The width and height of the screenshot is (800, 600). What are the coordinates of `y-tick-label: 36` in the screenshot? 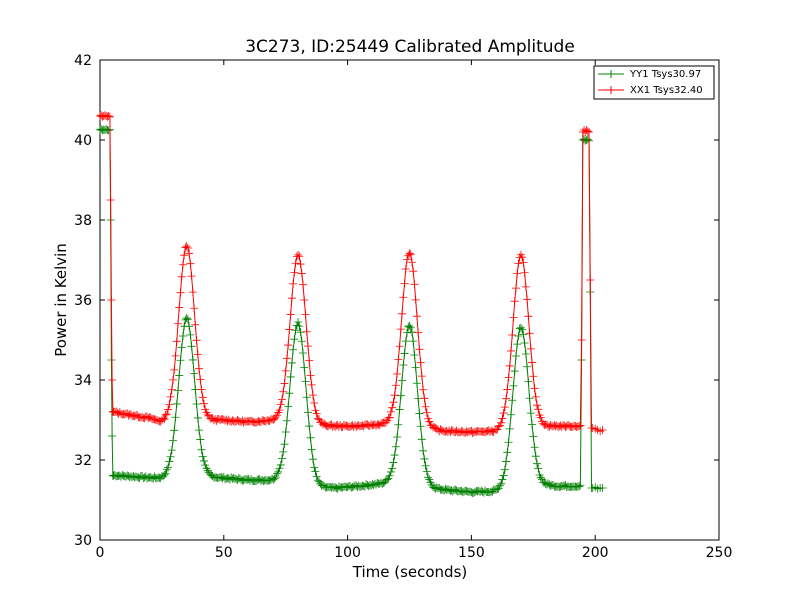 It's located at (83, 301).